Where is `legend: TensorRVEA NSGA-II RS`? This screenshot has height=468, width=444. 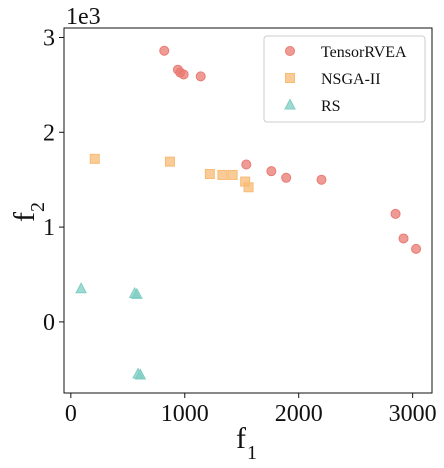
legend: TensorRVEA NSGA-II RS is located at coordinates (344, 79).